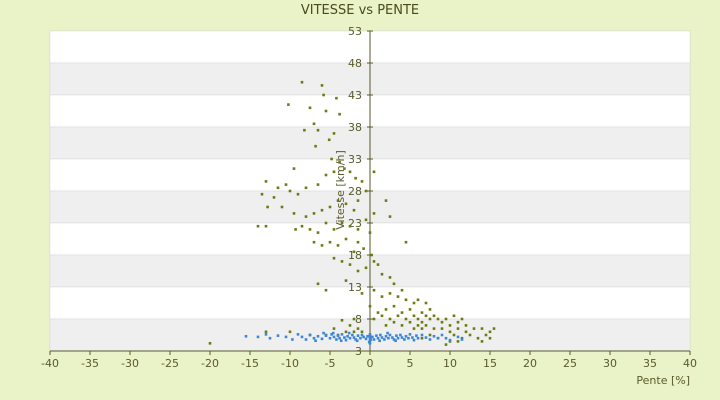 This screenshot has width=720, height=400. Describe the element at coordinates (340, 190) in the screenshot. I see `y-axis-label: Vitesse [km/h]` at that location.